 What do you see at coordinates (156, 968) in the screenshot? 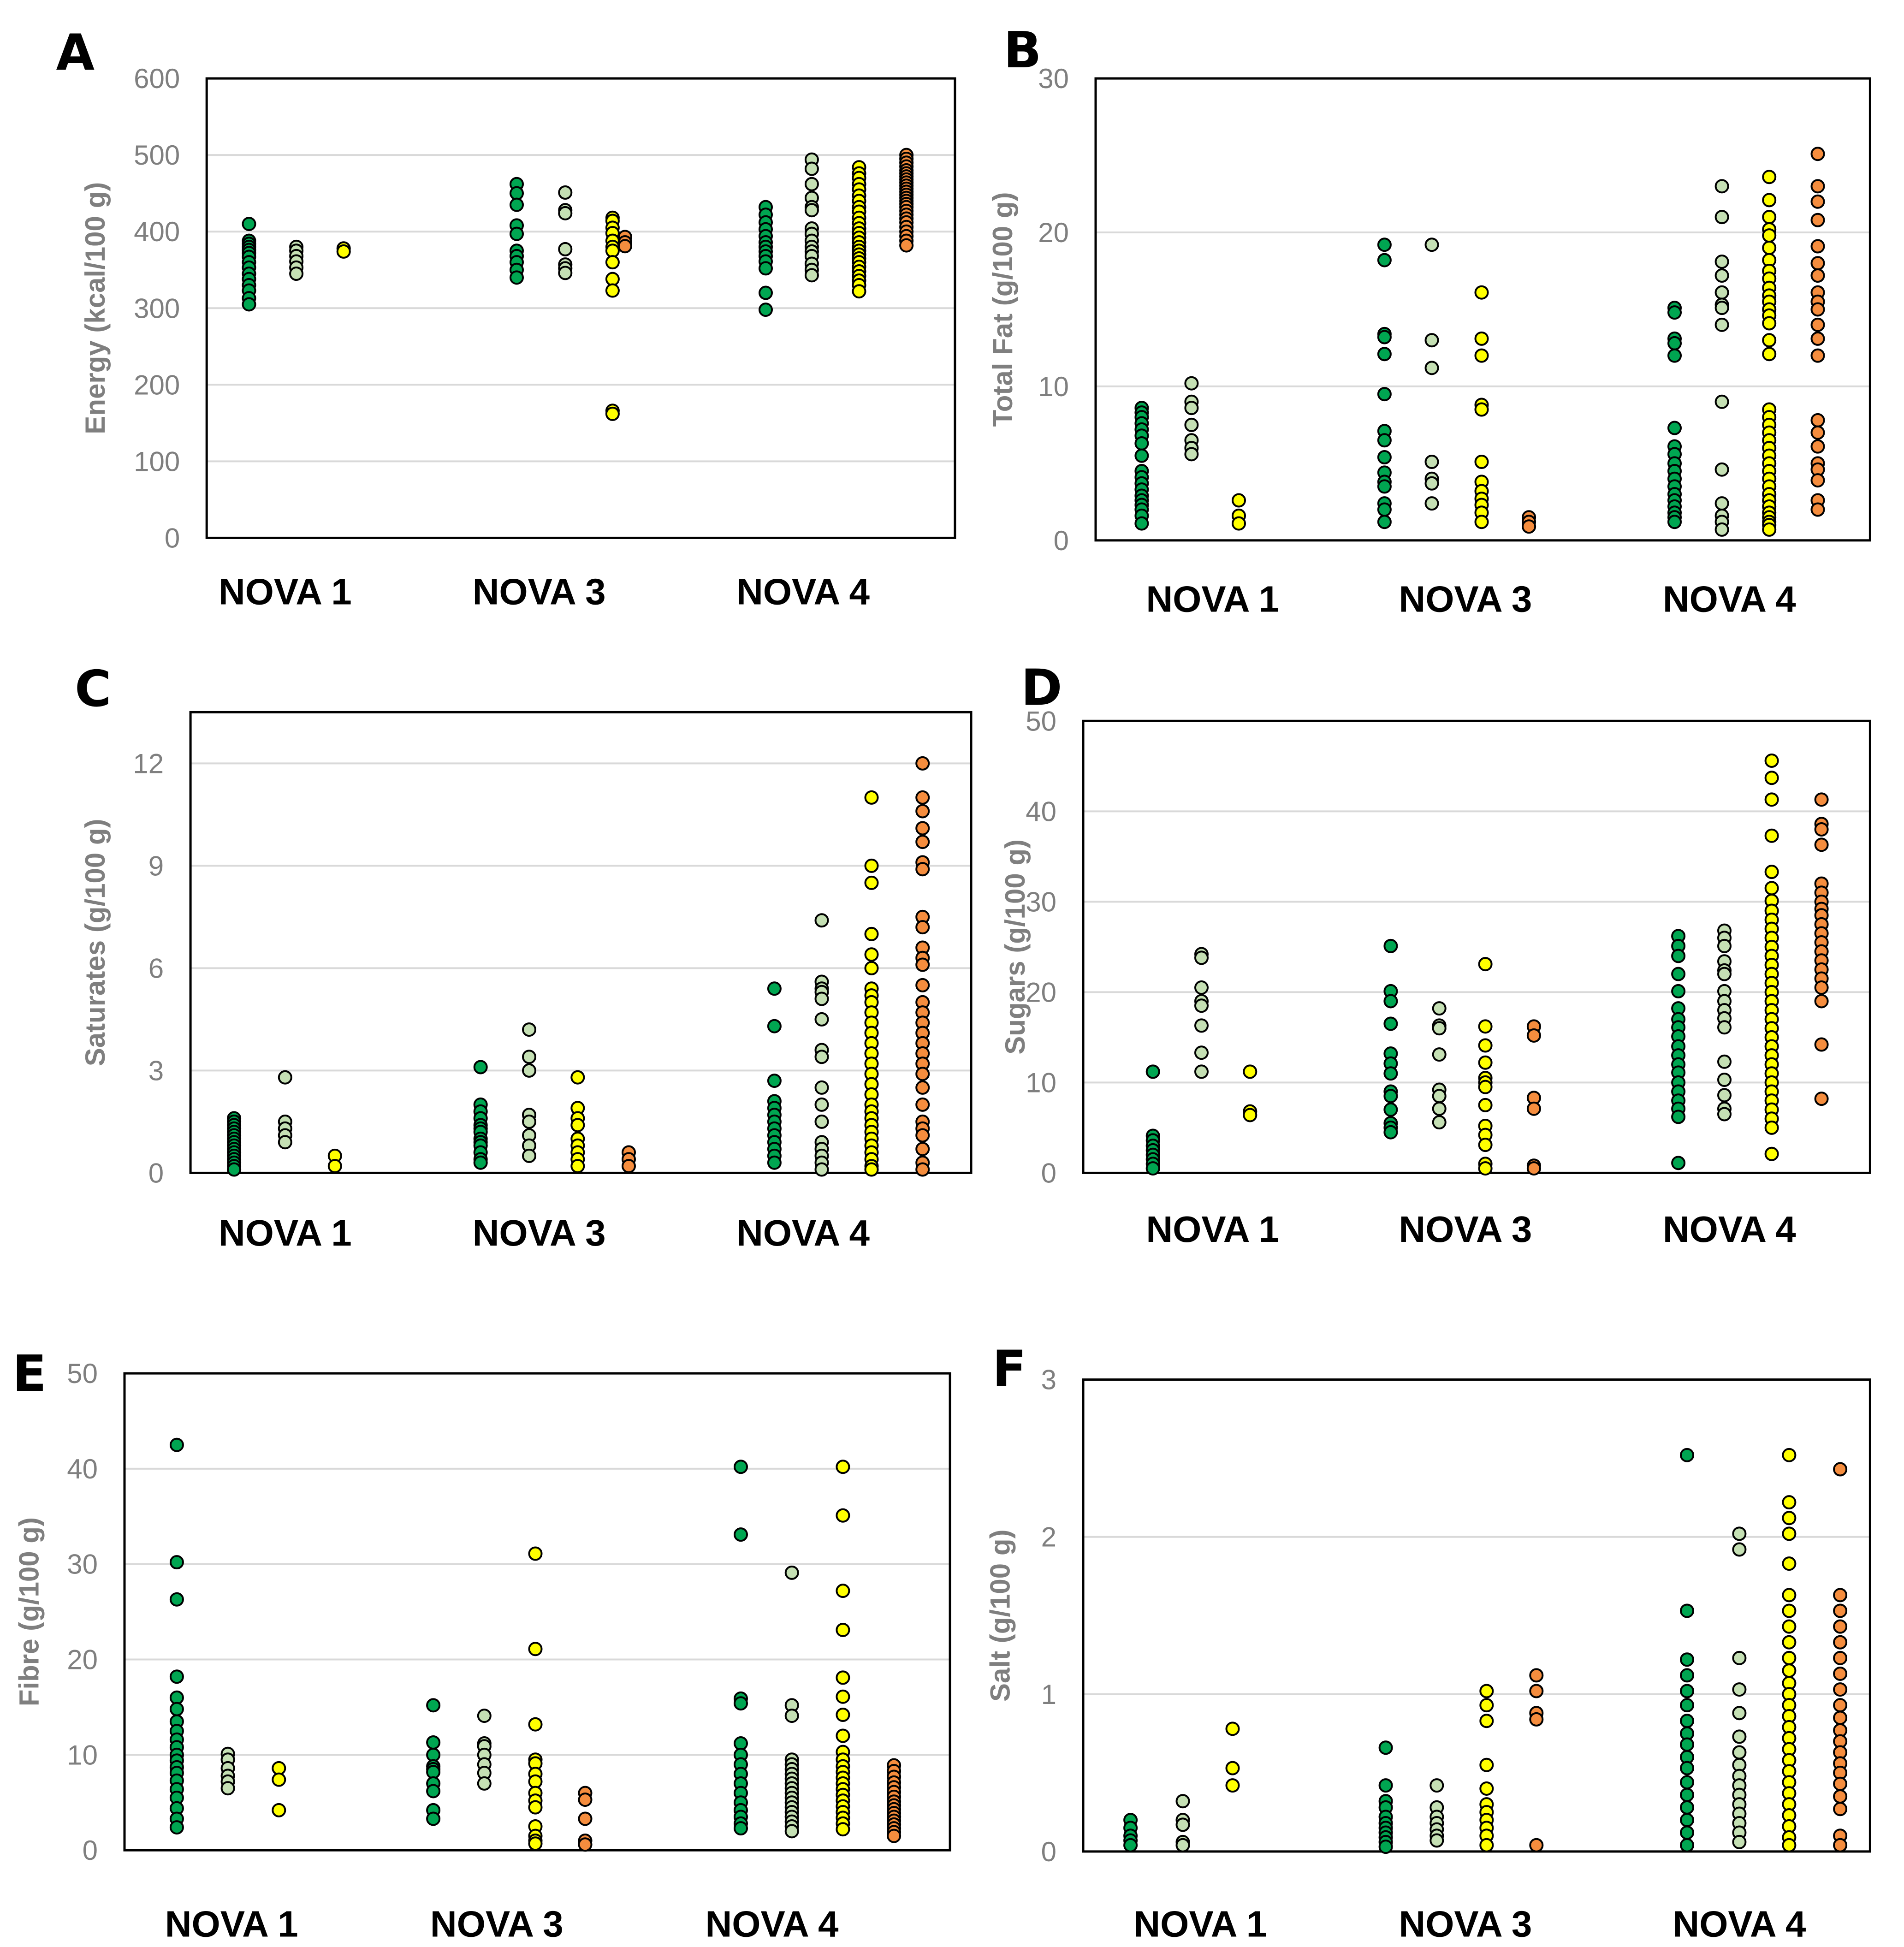
I see `y-tick-label: 6` at bounding box center [156, 968].